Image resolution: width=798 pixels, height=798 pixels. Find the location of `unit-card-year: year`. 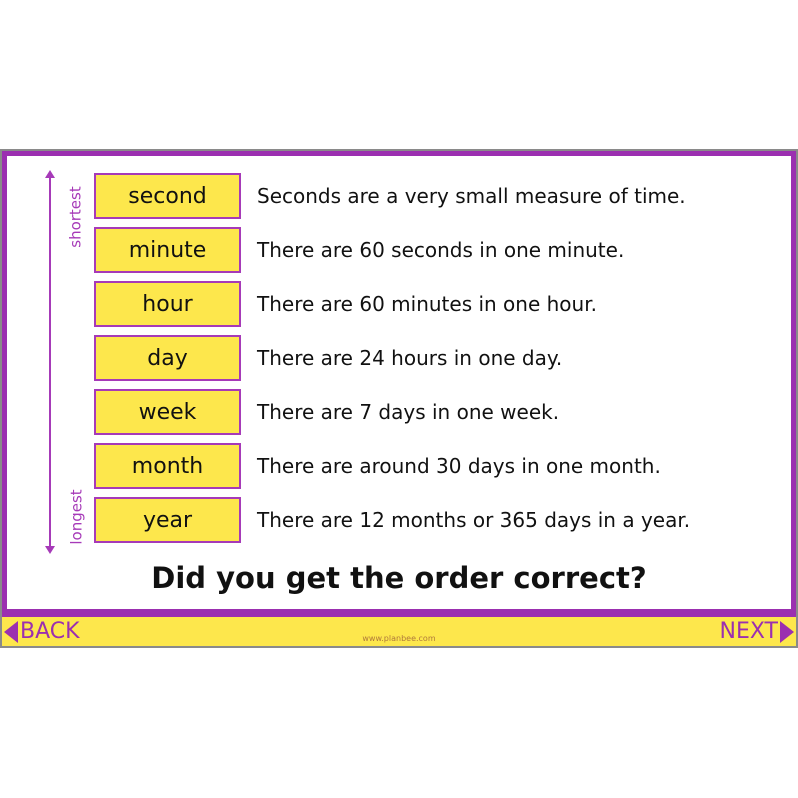

unit-card-year: year is located at coordinates (167, 520).